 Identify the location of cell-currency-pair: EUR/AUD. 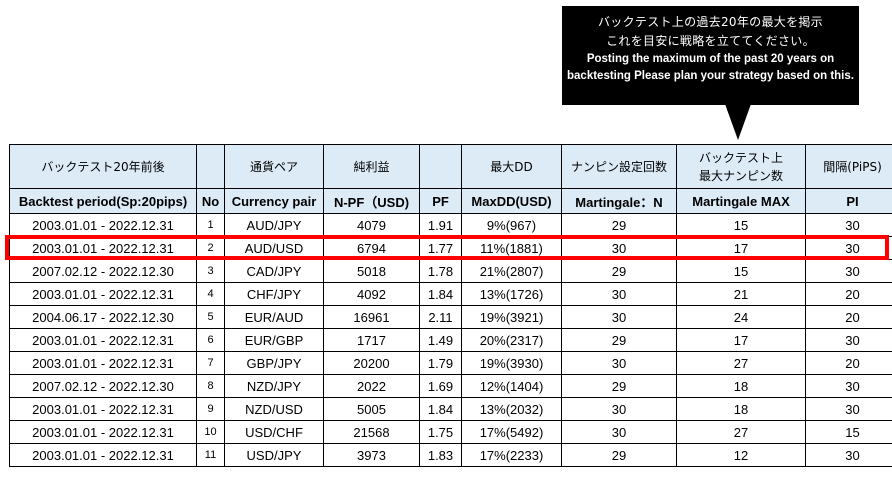
(274, 317).